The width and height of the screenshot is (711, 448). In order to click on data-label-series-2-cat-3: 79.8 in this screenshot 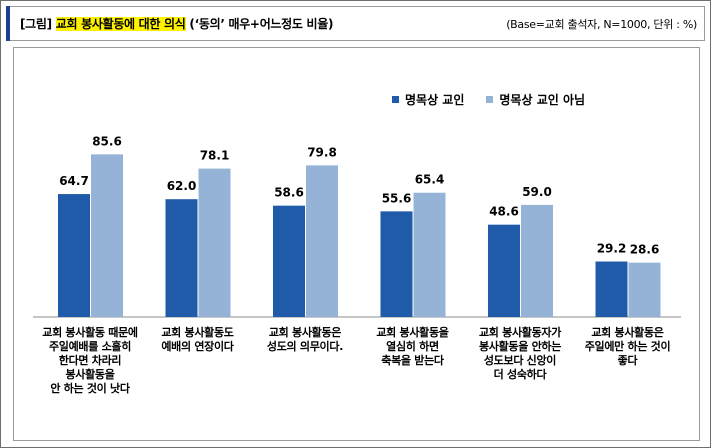, I will do `click(322, 152)`.